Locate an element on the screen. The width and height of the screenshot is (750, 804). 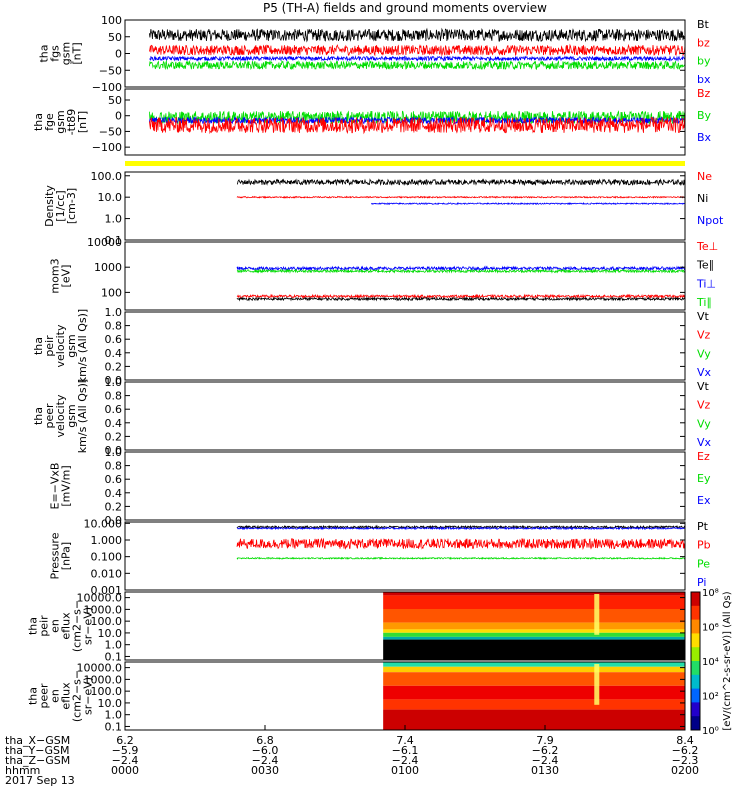
x-tick-label: 0200 is located at coordinates (685, 770).